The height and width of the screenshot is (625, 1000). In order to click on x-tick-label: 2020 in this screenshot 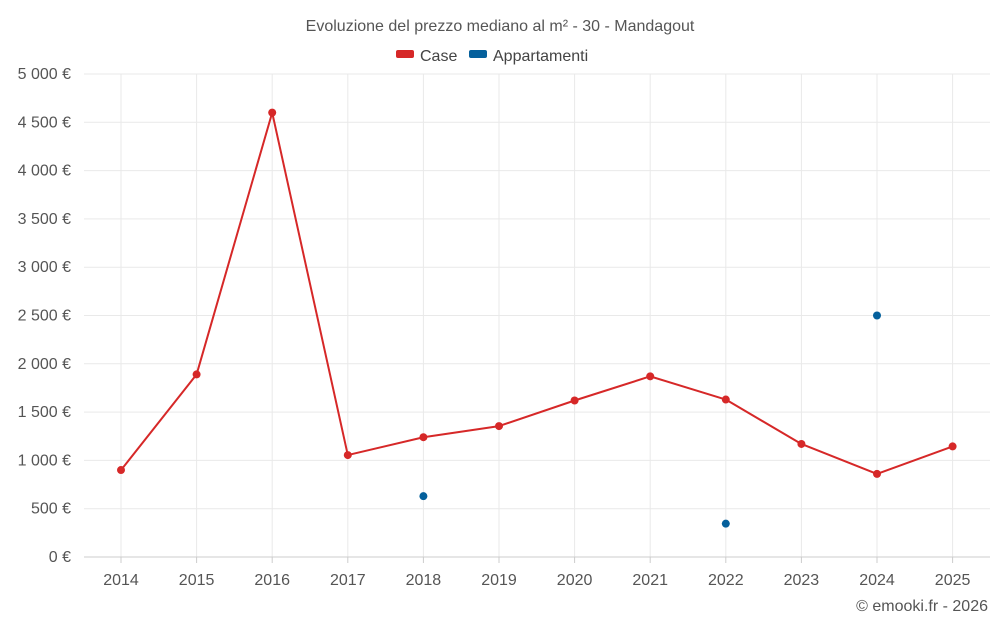, I will do `click(575, 580)`.